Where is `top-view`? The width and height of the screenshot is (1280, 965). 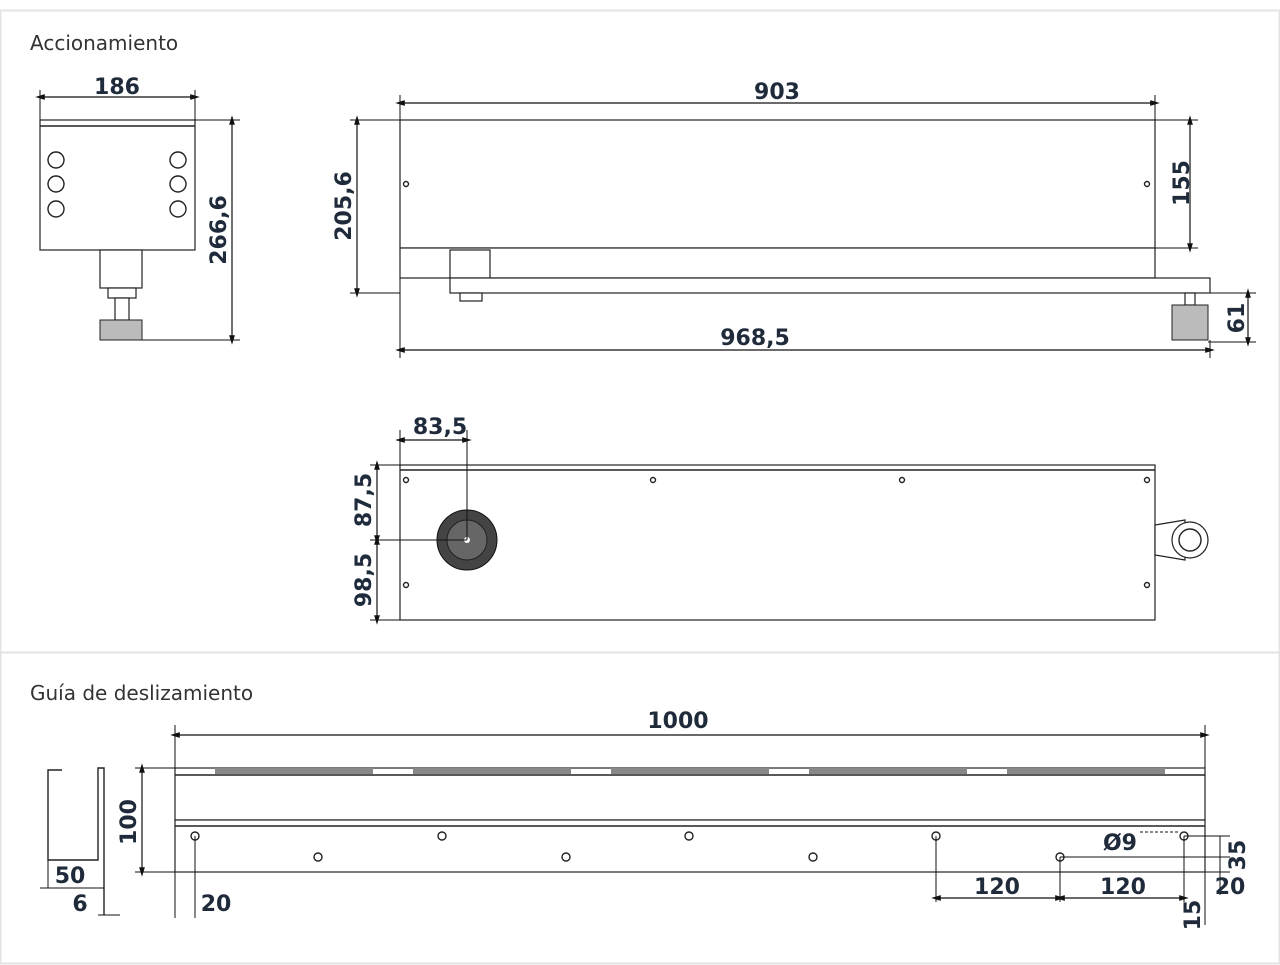
top-view is located at coordinates (789, 527).